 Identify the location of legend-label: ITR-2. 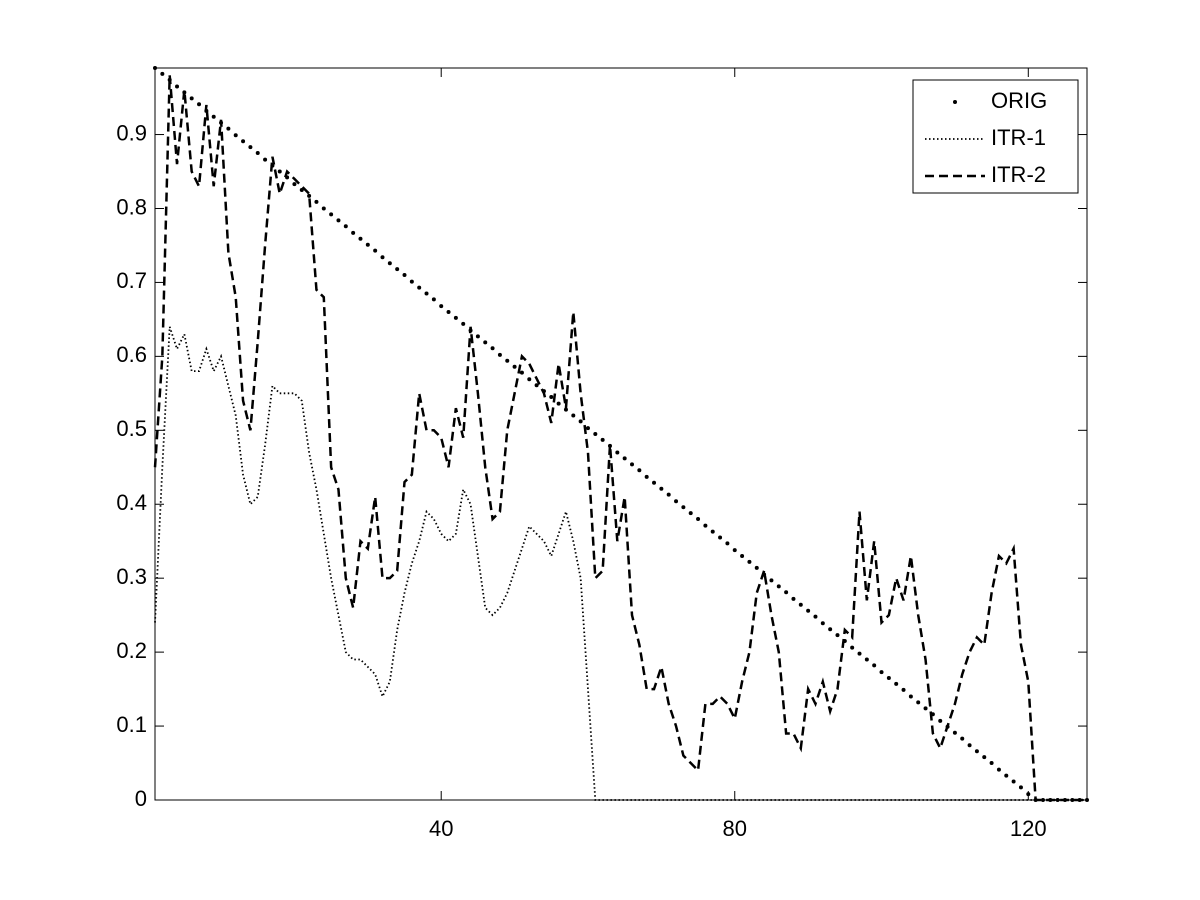
(1018, 174).